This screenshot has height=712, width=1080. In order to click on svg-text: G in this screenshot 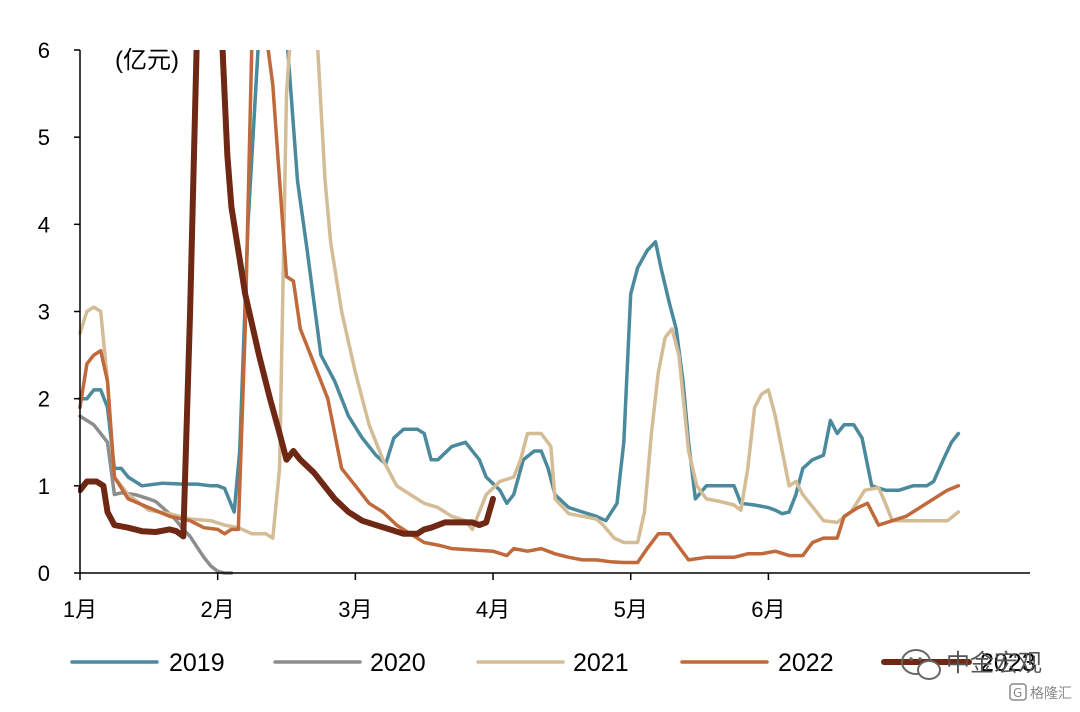, I will do `click(1017, 693)`.